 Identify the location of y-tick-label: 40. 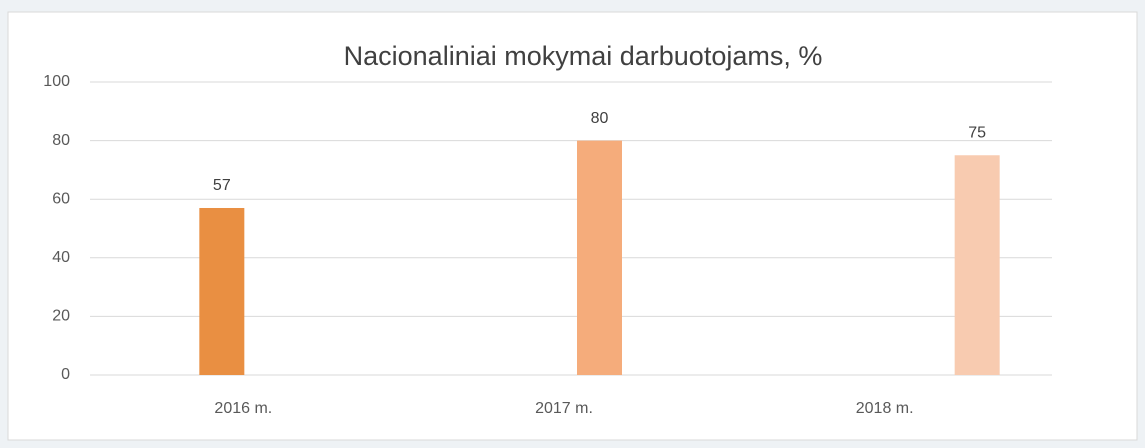
(61, 257).